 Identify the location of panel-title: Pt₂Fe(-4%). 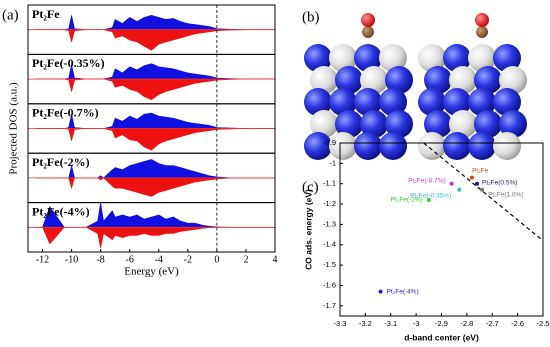
(61, 211).